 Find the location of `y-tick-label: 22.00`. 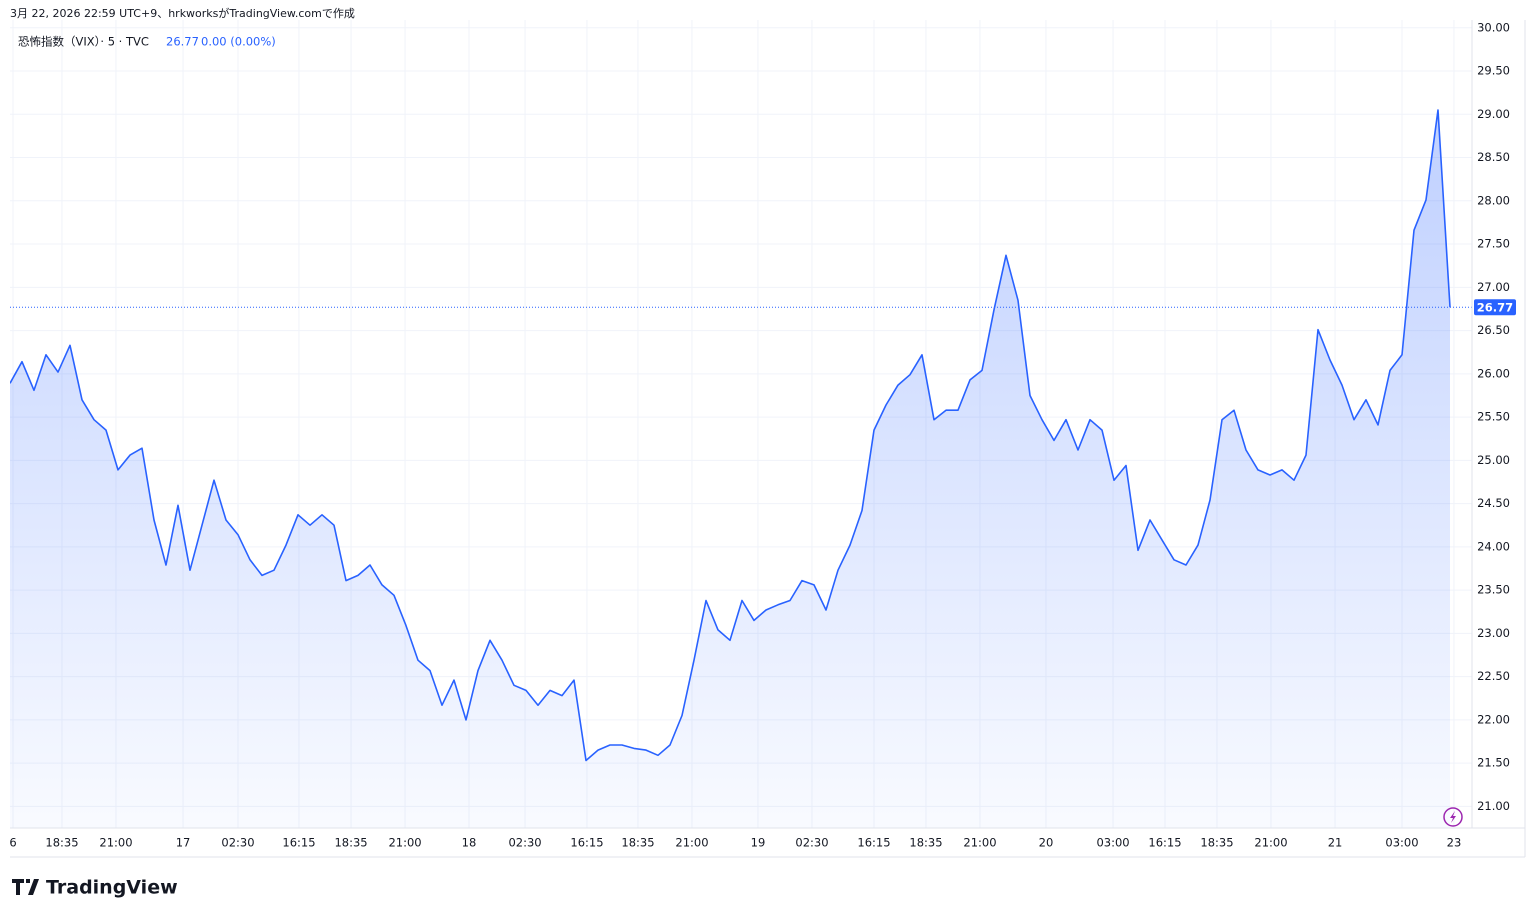

y-tick-label: 22.00 is located at coordinates (1493, 719).